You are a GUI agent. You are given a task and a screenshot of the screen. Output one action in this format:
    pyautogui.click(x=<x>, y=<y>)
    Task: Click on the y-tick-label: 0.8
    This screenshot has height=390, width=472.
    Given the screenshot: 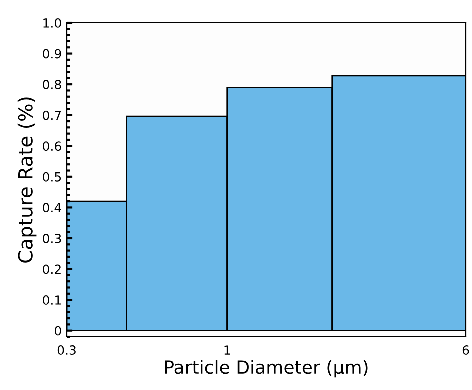 What is the action you would take?
    pyautogui.click(x=52, y=85)
    